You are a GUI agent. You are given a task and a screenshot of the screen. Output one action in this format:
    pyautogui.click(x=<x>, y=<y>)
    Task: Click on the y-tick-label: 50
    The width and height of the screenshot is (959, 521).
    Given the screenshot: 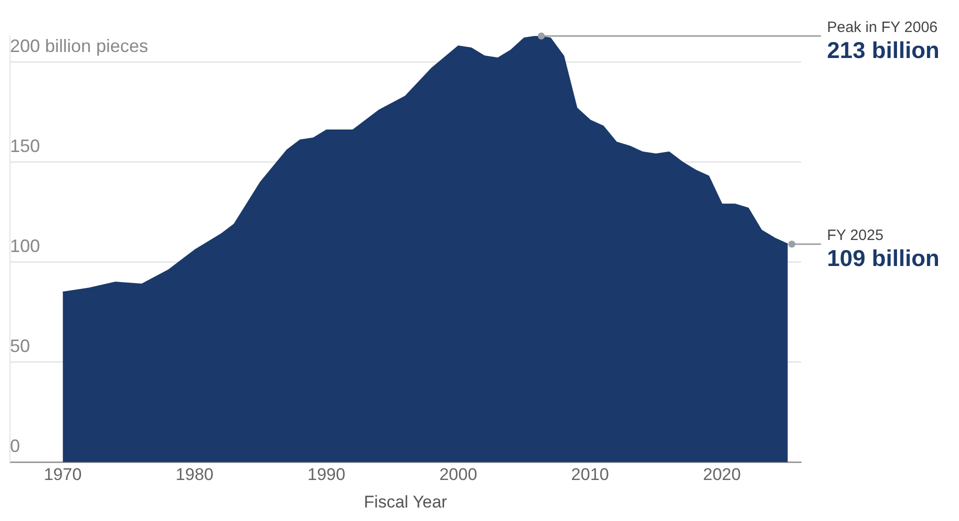 What is the action you would take?
    pyautogui.click(x=20, y=346)
    